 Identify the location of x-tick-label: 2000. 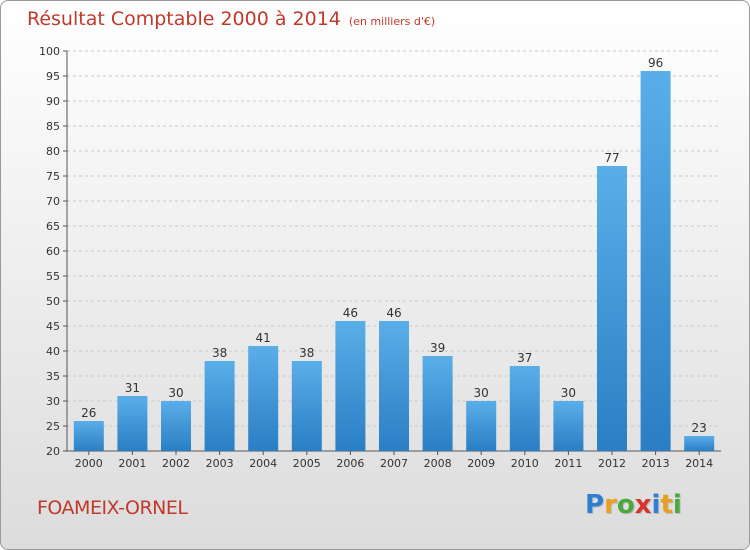
(89, 463).